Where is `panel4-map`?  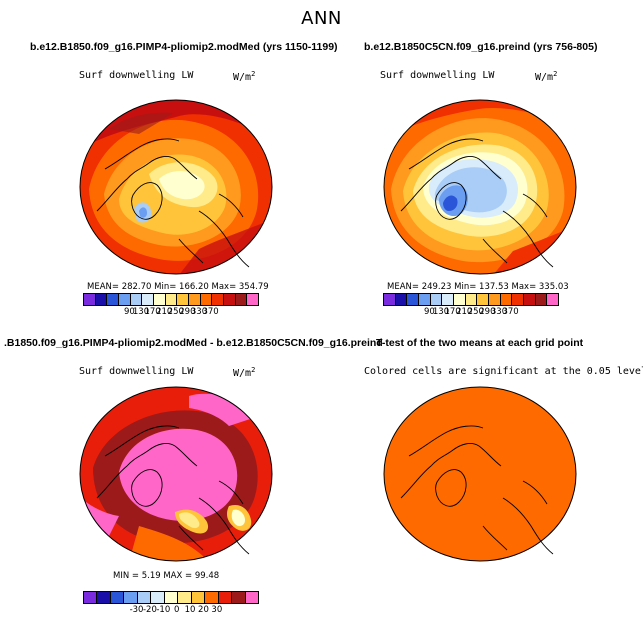 panel4-map is located at coordinates (480, 474).